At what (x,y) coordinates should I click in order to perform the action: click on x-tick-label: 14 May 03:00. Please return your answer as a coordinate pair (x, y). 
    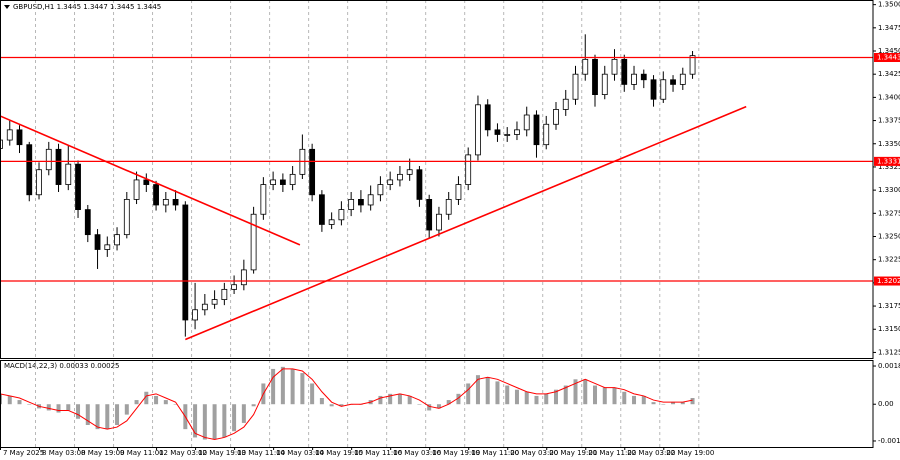
    Looking at the image, I should click on (300, 453).